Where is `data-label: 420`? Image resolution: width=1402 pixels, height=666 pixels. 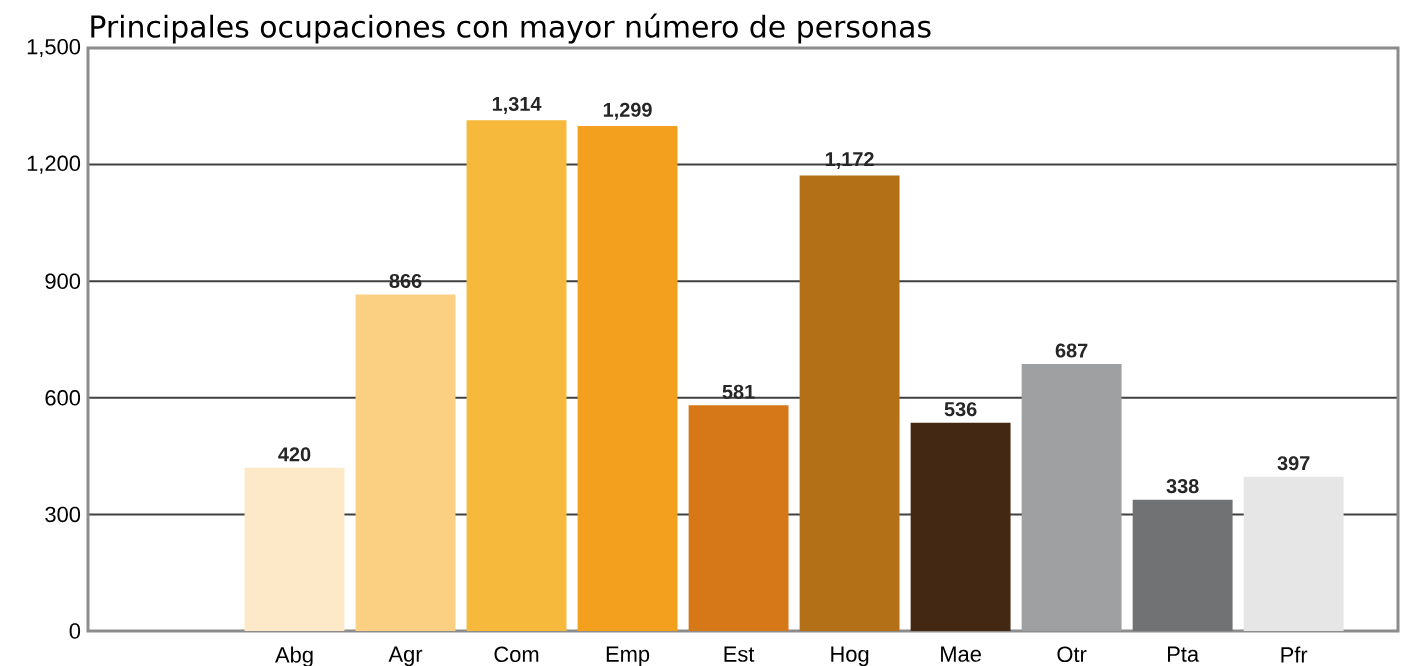
data-label: 420 is located at coordinates (294, 454).